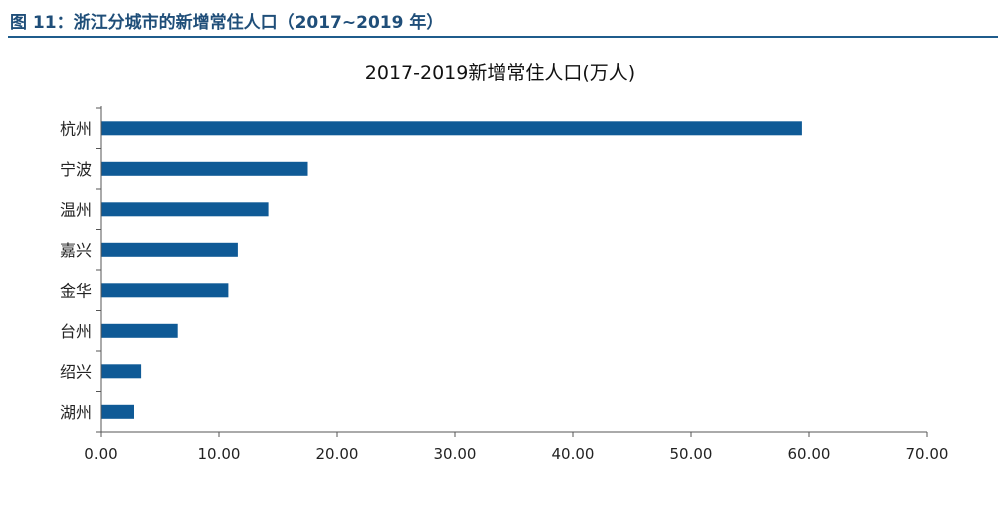 The width and height of the screenshot is (1000, 519). Describe the element at coordinates (503, 37) in the screenshot. I see `header-divider` at that location.